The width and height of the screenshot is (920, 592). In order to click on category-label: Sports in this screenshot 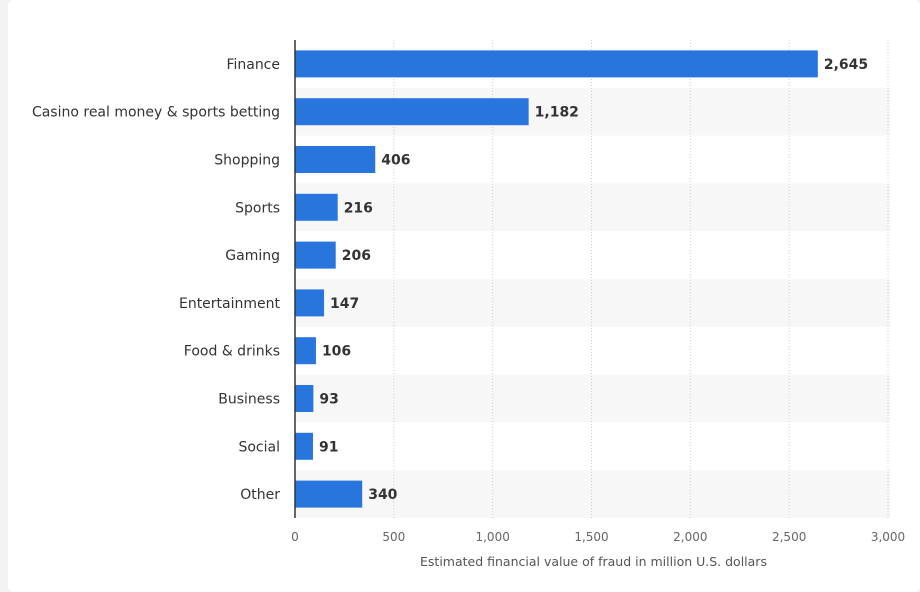, I will do `click(257, 208)`.